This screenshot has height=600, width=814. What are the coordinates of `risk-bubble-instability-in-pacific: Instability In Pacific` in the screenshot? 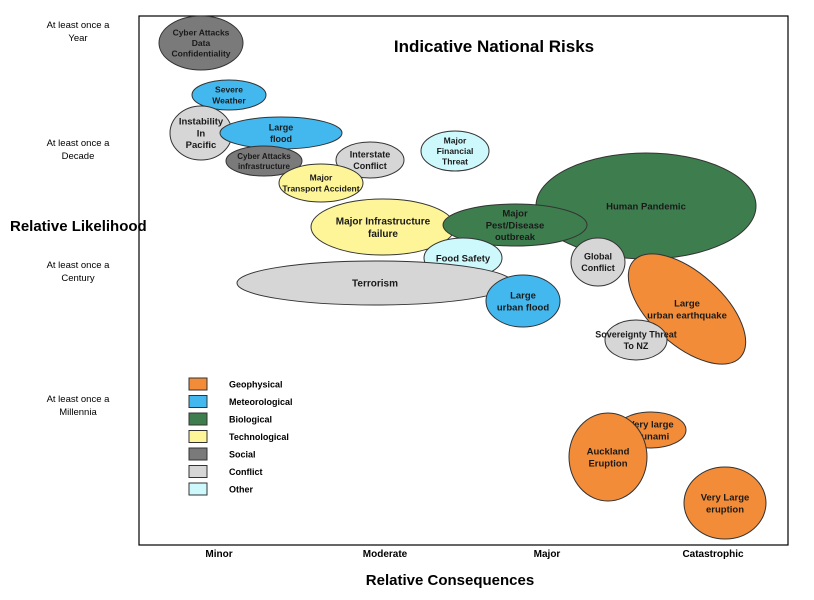 It's located at (201, 133).